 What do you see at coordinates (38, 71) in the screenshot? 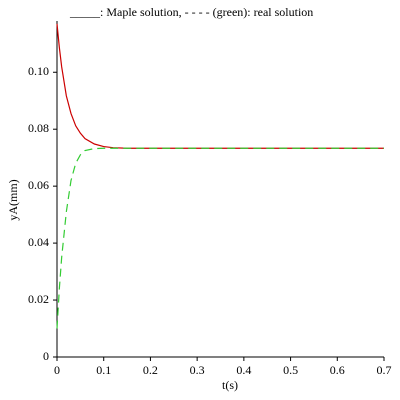
I see `y-tick-label: 0.10` at bounding box center [38, 71].